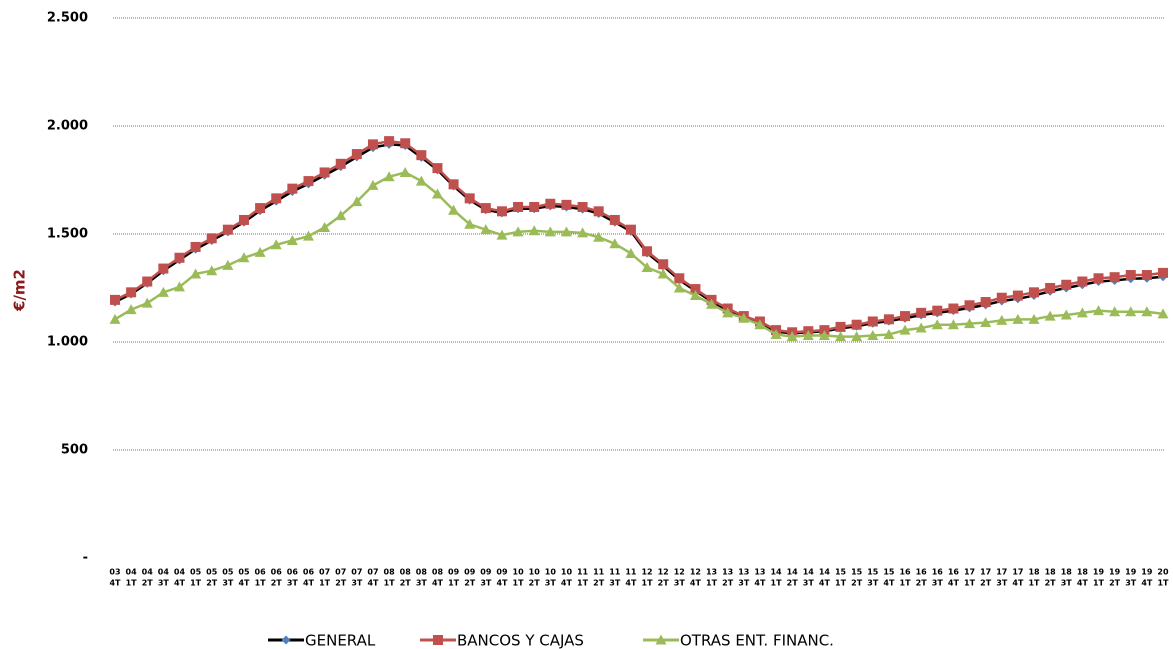 The width and height of the screenshot is (1173, 649). What do you see at coordinates (631, 572) in the screenshot?
I see `x-tick-label: 11` at bounding box center [631, 572].